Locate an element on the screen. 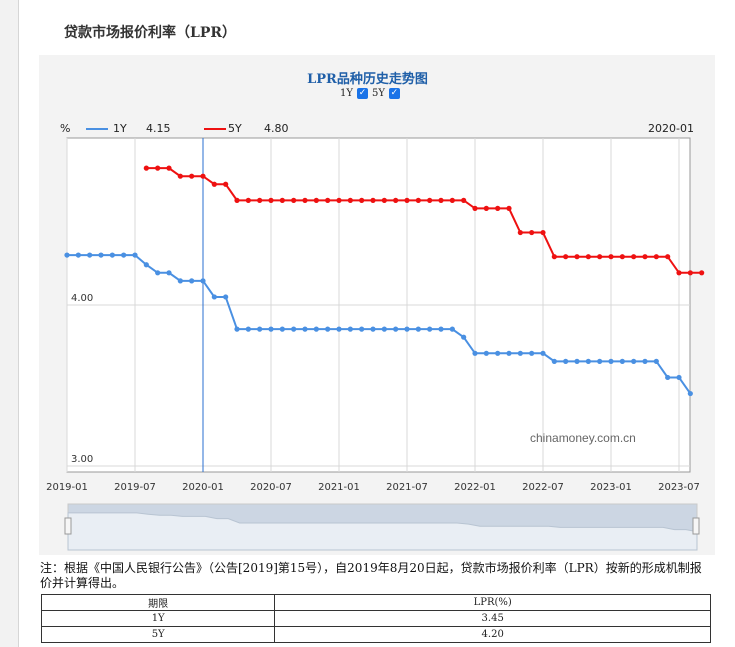 The width and height of the screenshot is (735, 647). x-tick-label: 2023-01 is located at coordinates (611, 487).